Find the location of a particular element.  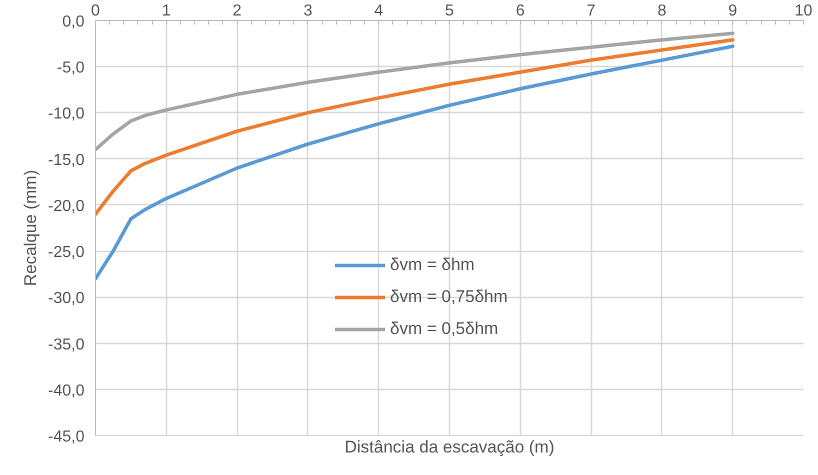

x-tick-label: 8 is located at coordinates (661, 11).